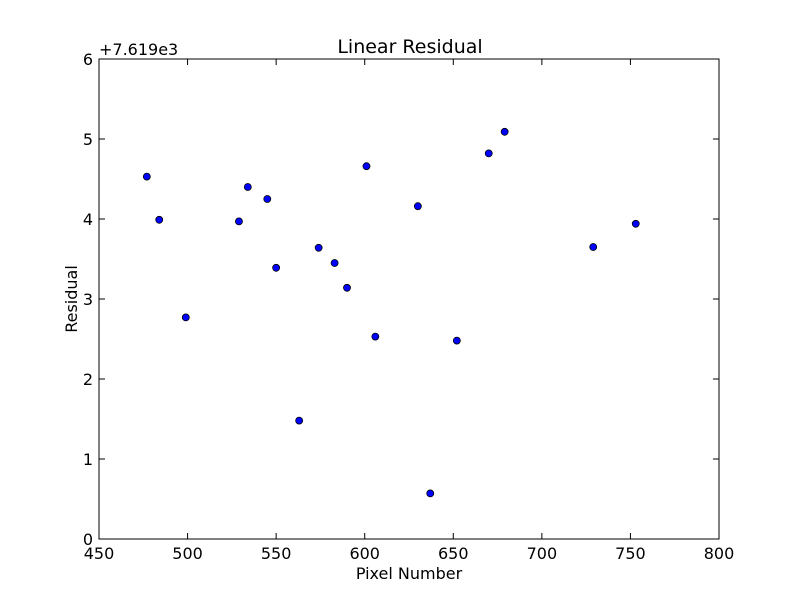 This screenshot has height=600, width=800. Describe the element at coordinates (630, 553) in the screenshot. I see `x-tick-label: 750` at that location.